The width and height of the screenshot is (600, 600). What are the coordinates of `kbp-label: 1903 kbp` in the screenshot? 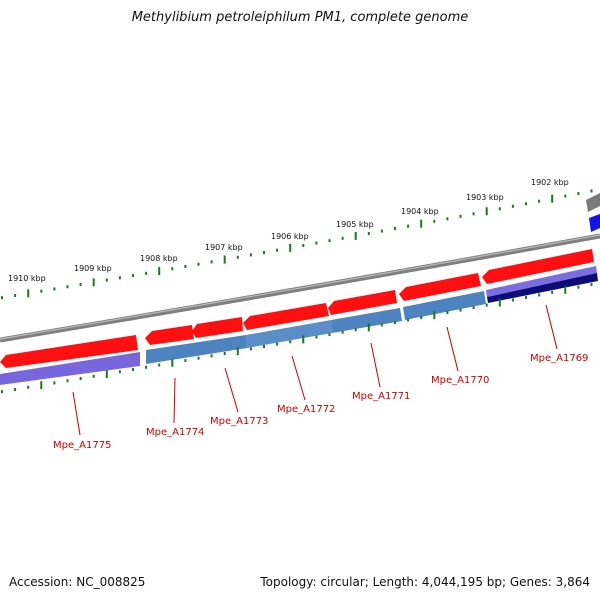 It's located at (485, 197).